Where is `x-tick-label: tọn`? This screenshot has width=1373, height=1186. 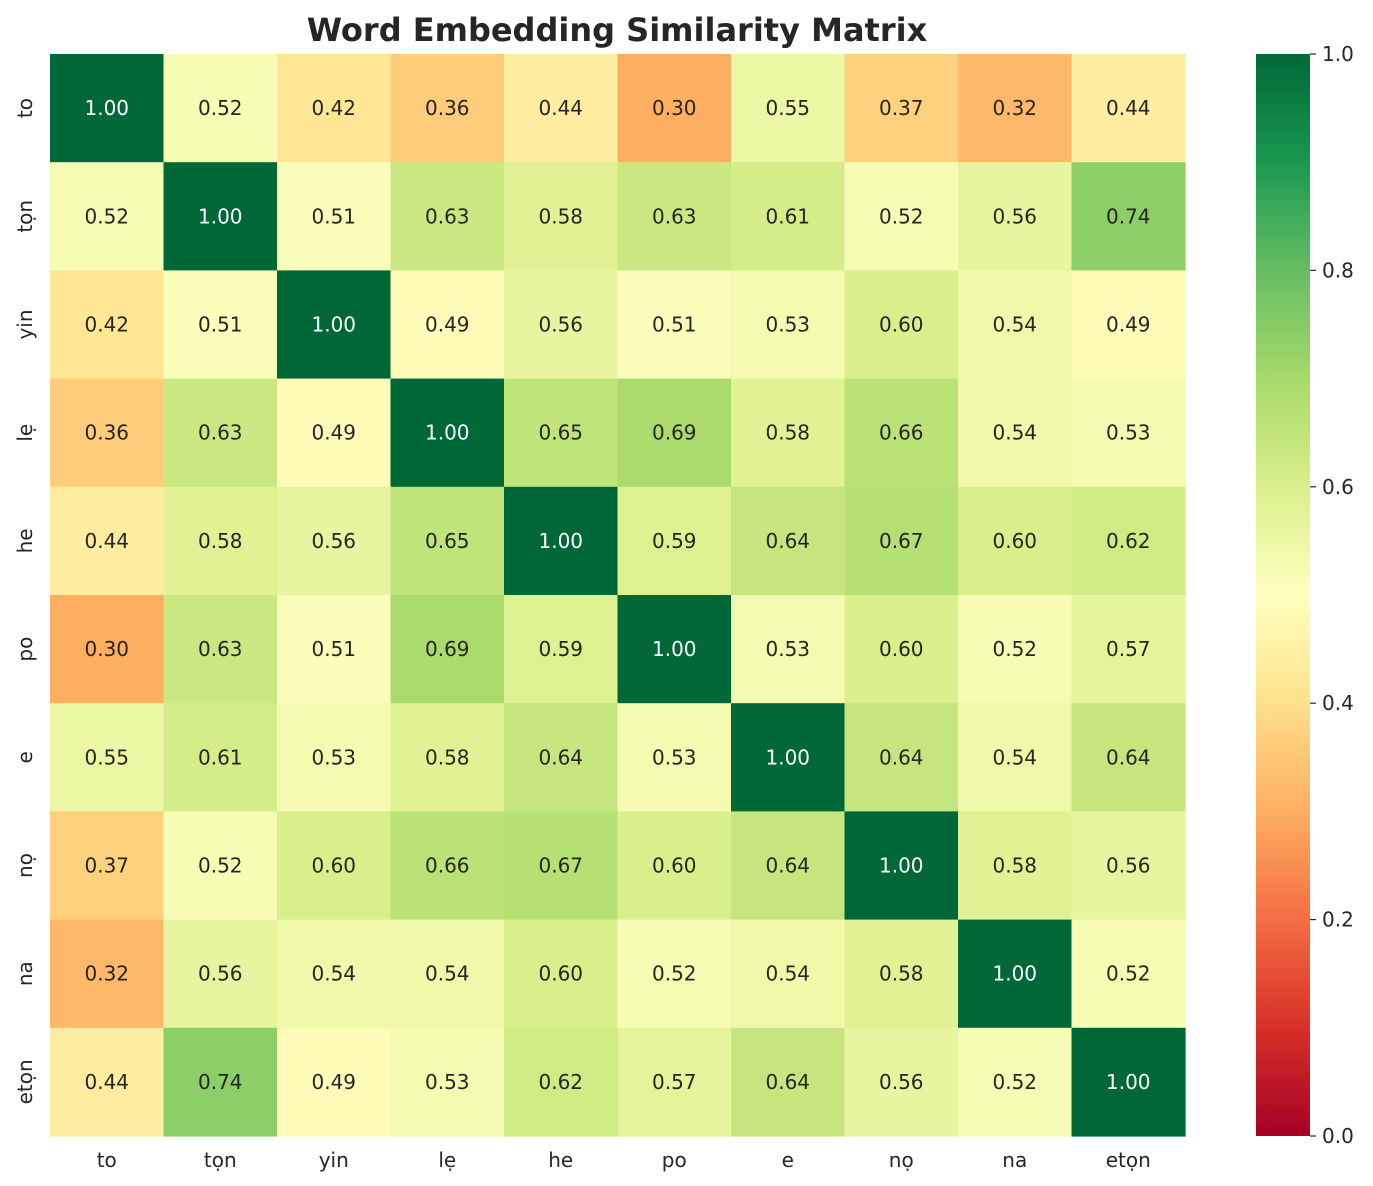 x-tick-label: tọn is located at coordinates (220, 1160).